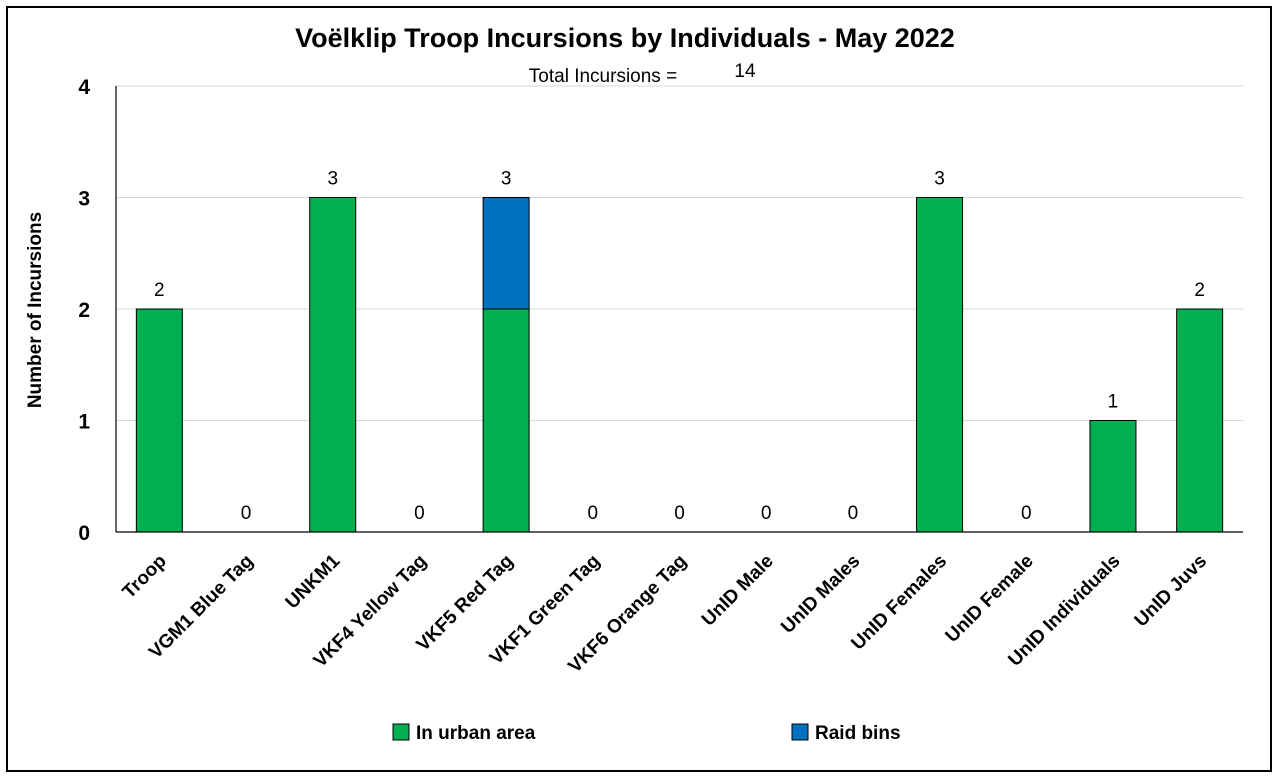 The width and height of the screenshot is (1281, 781). What do you see at coordinates (646, 733) in the screenshot?
I see `legend: In urban area Raid bins` at bounding box center [646, 733].